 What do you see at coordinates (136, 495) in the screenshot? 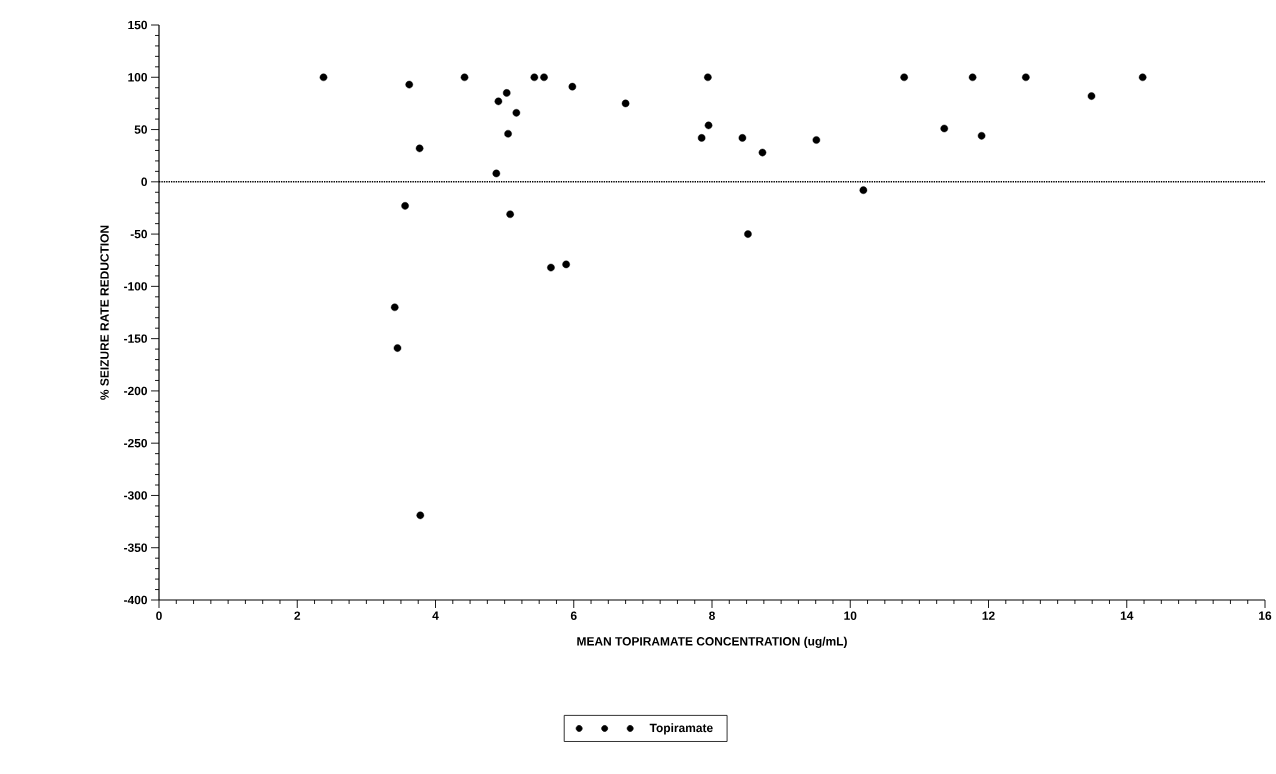
I see `y-tick-label: -300` at bounding box center [136, 495].